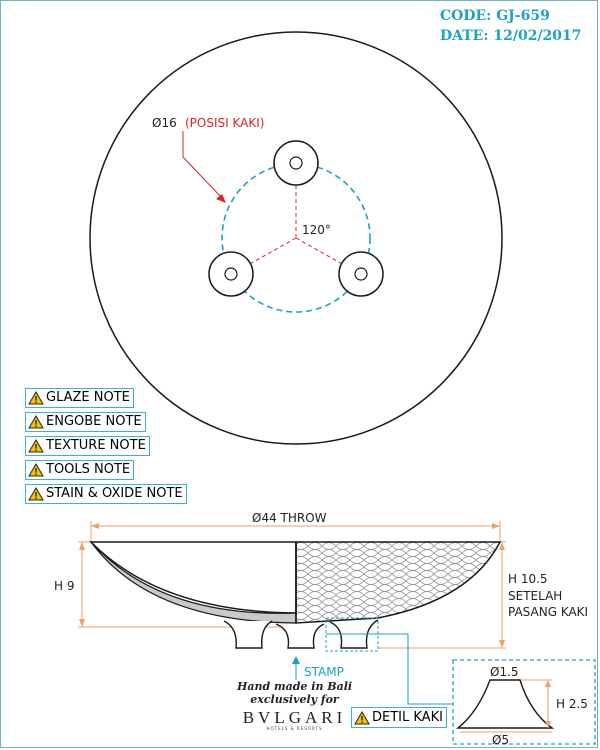  What do you see at coordinates (528, 579) in the screenshot?
I see `height-after-label-1: H 10.5` at bounding box center [528, 579].